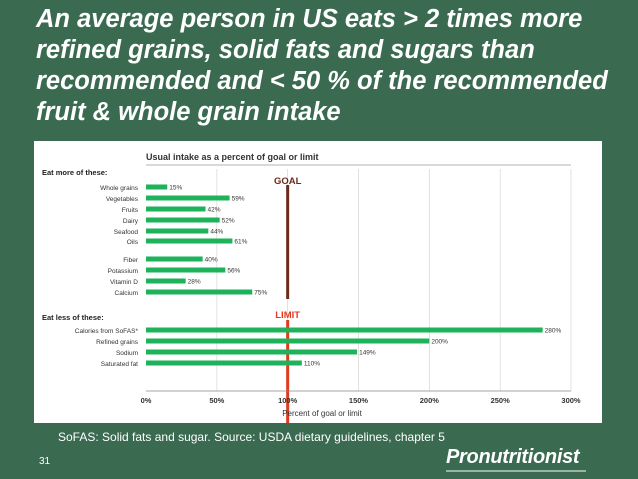 The height and width of the screenshot is (479, 638). I want to click on limit-label: LIMIT, so click(287, 315).